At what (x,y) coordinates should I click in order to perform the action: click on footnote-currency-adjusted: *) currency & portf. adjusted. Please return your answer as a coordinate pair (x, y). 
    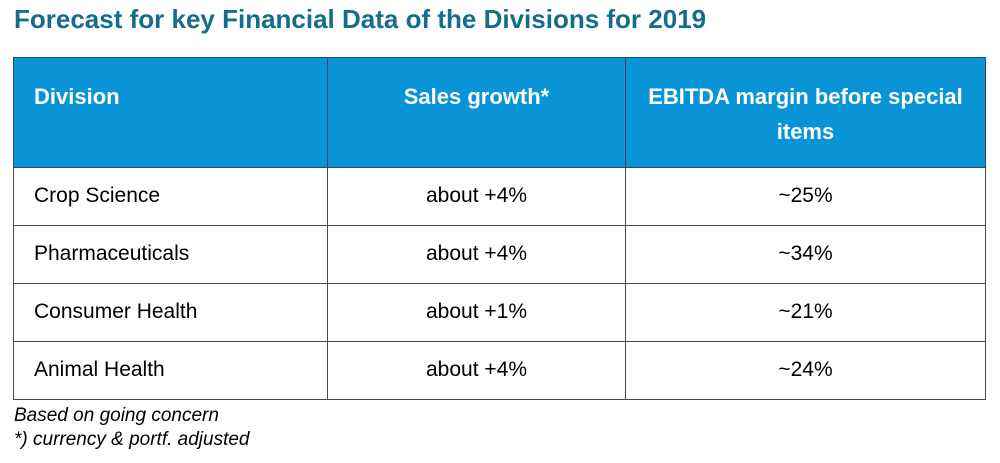
    Looking at the image, I should click on (132, 439).